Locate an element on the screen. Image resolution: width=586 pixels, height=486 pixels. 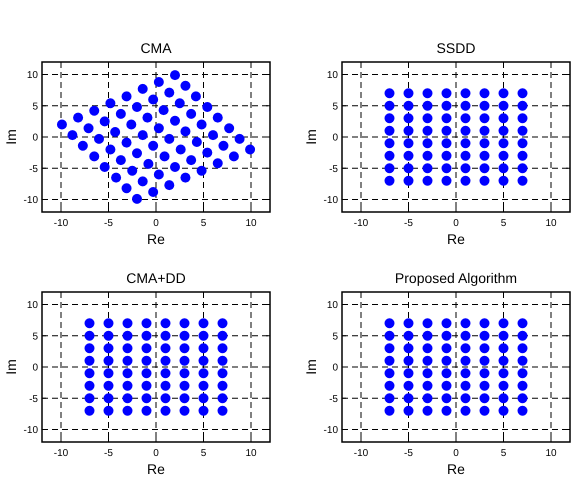
chart-title: CMA+DD is located at coordinates (156, 278).